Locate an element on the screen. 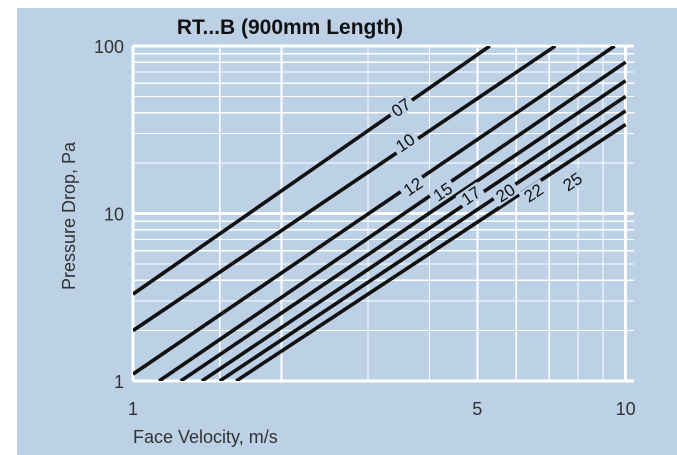  y-tick-label: 10 is located at coordinates (114, 215).